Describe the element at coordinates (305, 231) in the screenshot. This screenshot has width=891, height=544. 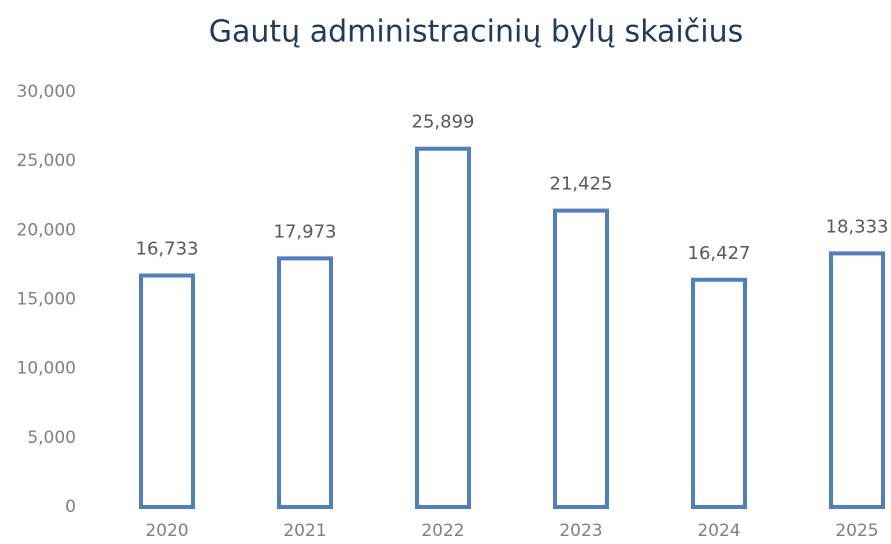
I see `value-label: 17,973` at that location.